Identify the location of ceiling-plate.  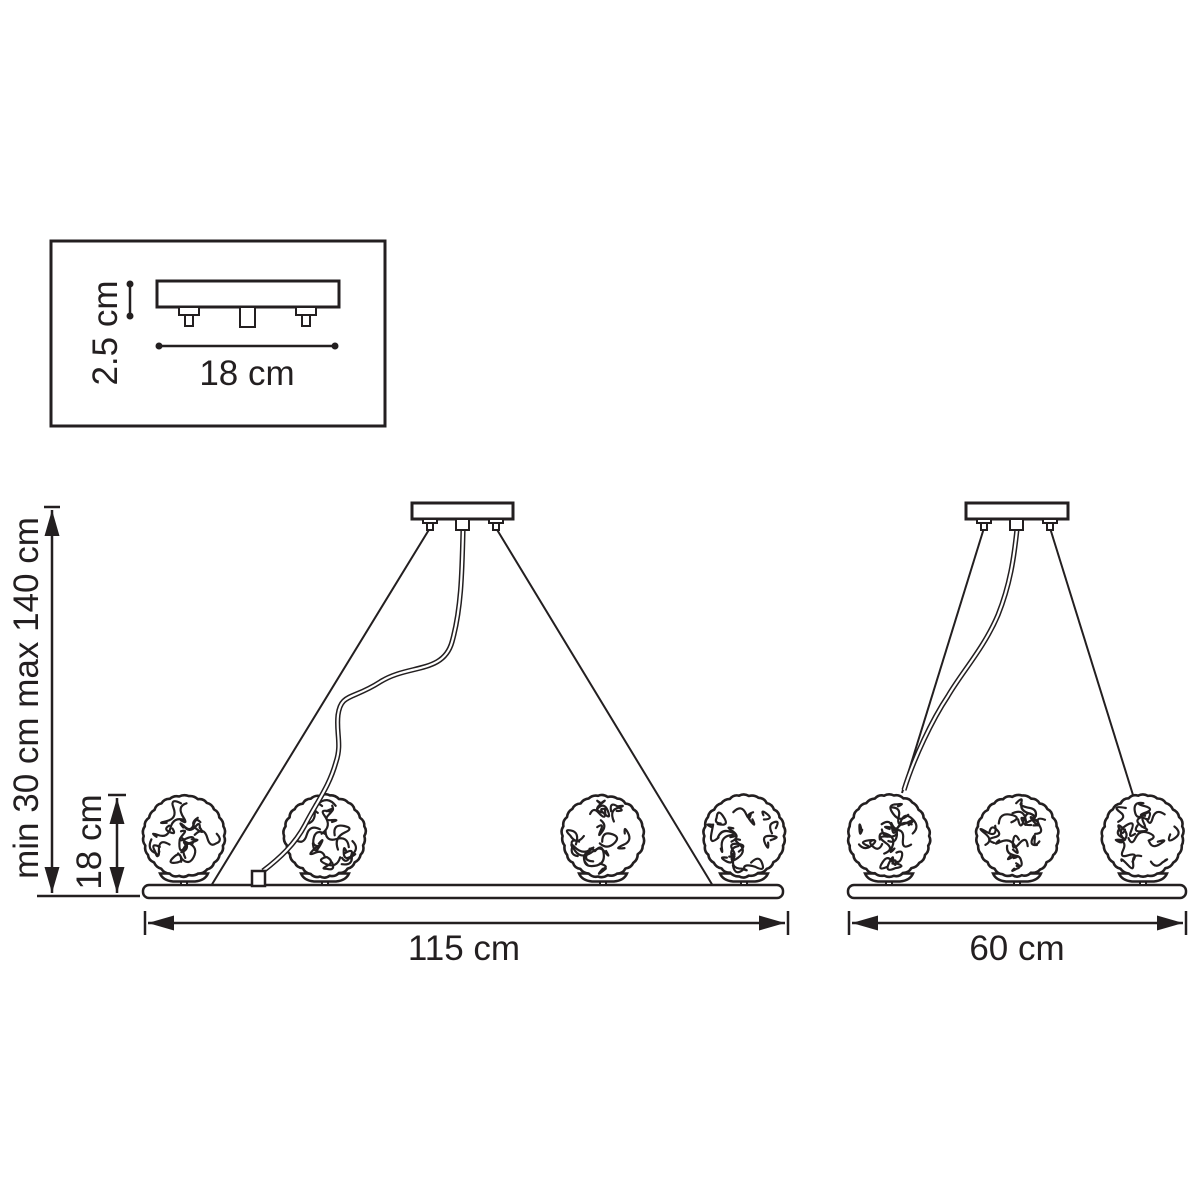
(248, 294).